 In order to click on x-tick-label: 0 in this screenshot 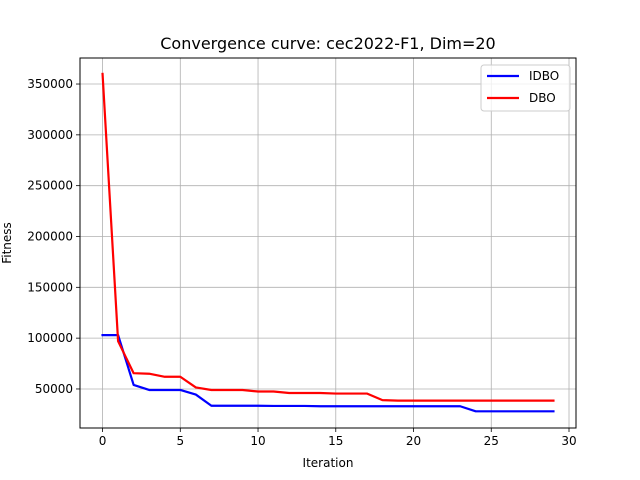, I will do `click(103, 441)`.